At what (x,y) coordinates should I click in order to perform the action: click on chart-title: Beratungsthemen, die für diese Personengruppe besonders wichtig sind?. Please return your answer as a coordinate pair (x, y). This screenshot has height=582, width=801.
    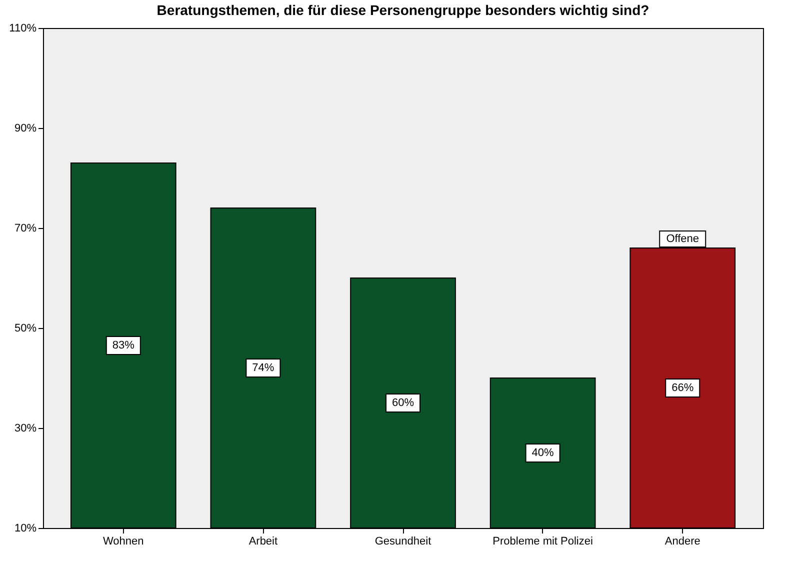
    Looking at the image, I should click on (403, 10).